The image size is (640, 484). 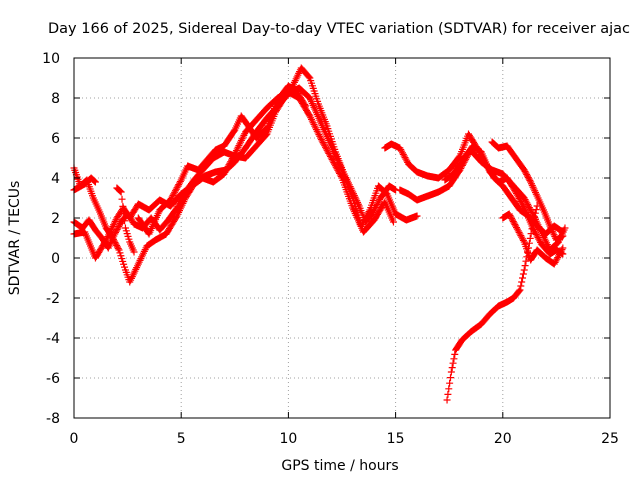 I want to click on y-tick-label: 0, so click(x=55, y=259).